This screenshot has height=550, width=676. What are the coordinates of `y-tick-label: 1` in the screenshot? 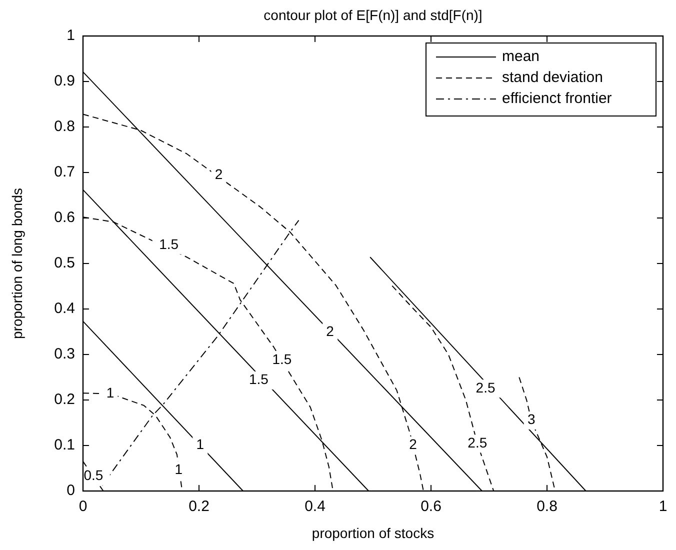 It's located at (70, 35).